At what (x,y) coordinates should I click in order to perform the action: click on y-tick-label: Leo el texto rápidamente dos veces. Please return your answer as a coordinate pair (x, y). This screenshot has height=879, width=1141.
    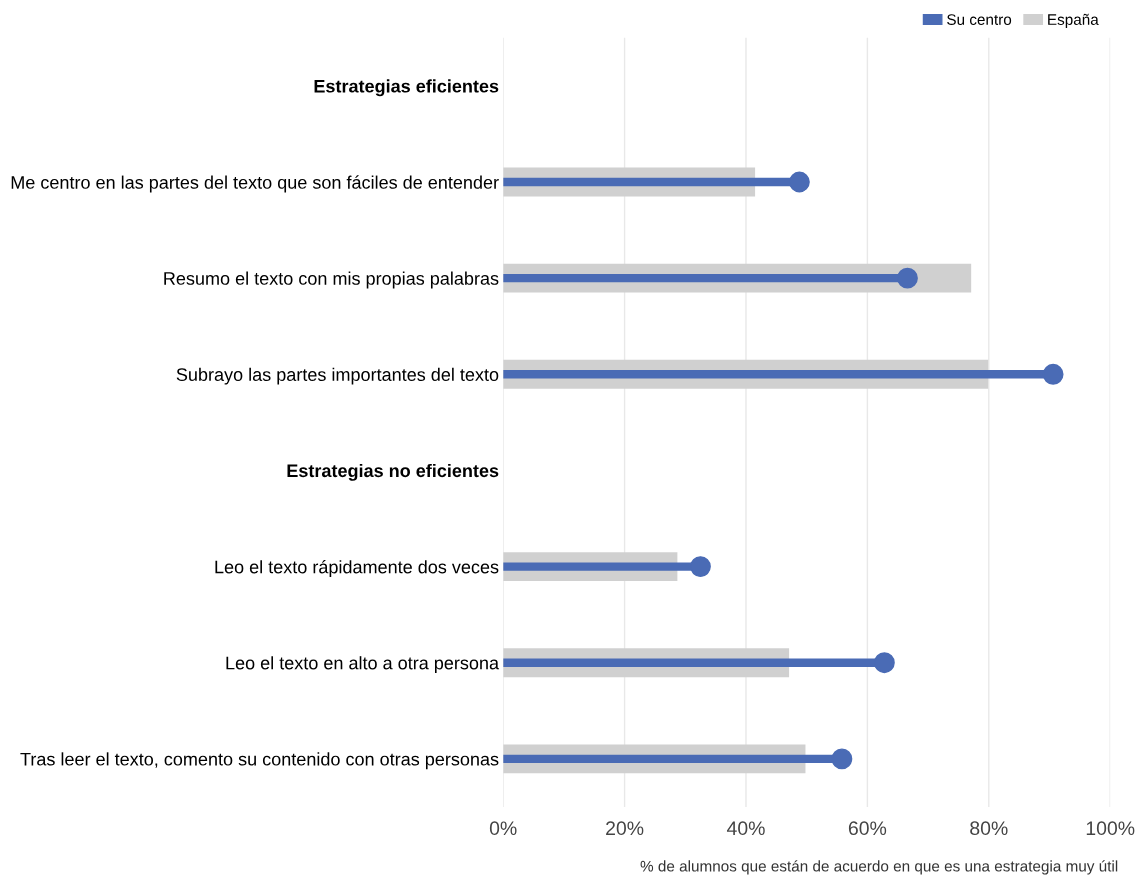
    Looking at the image, I should click on (357, 568).